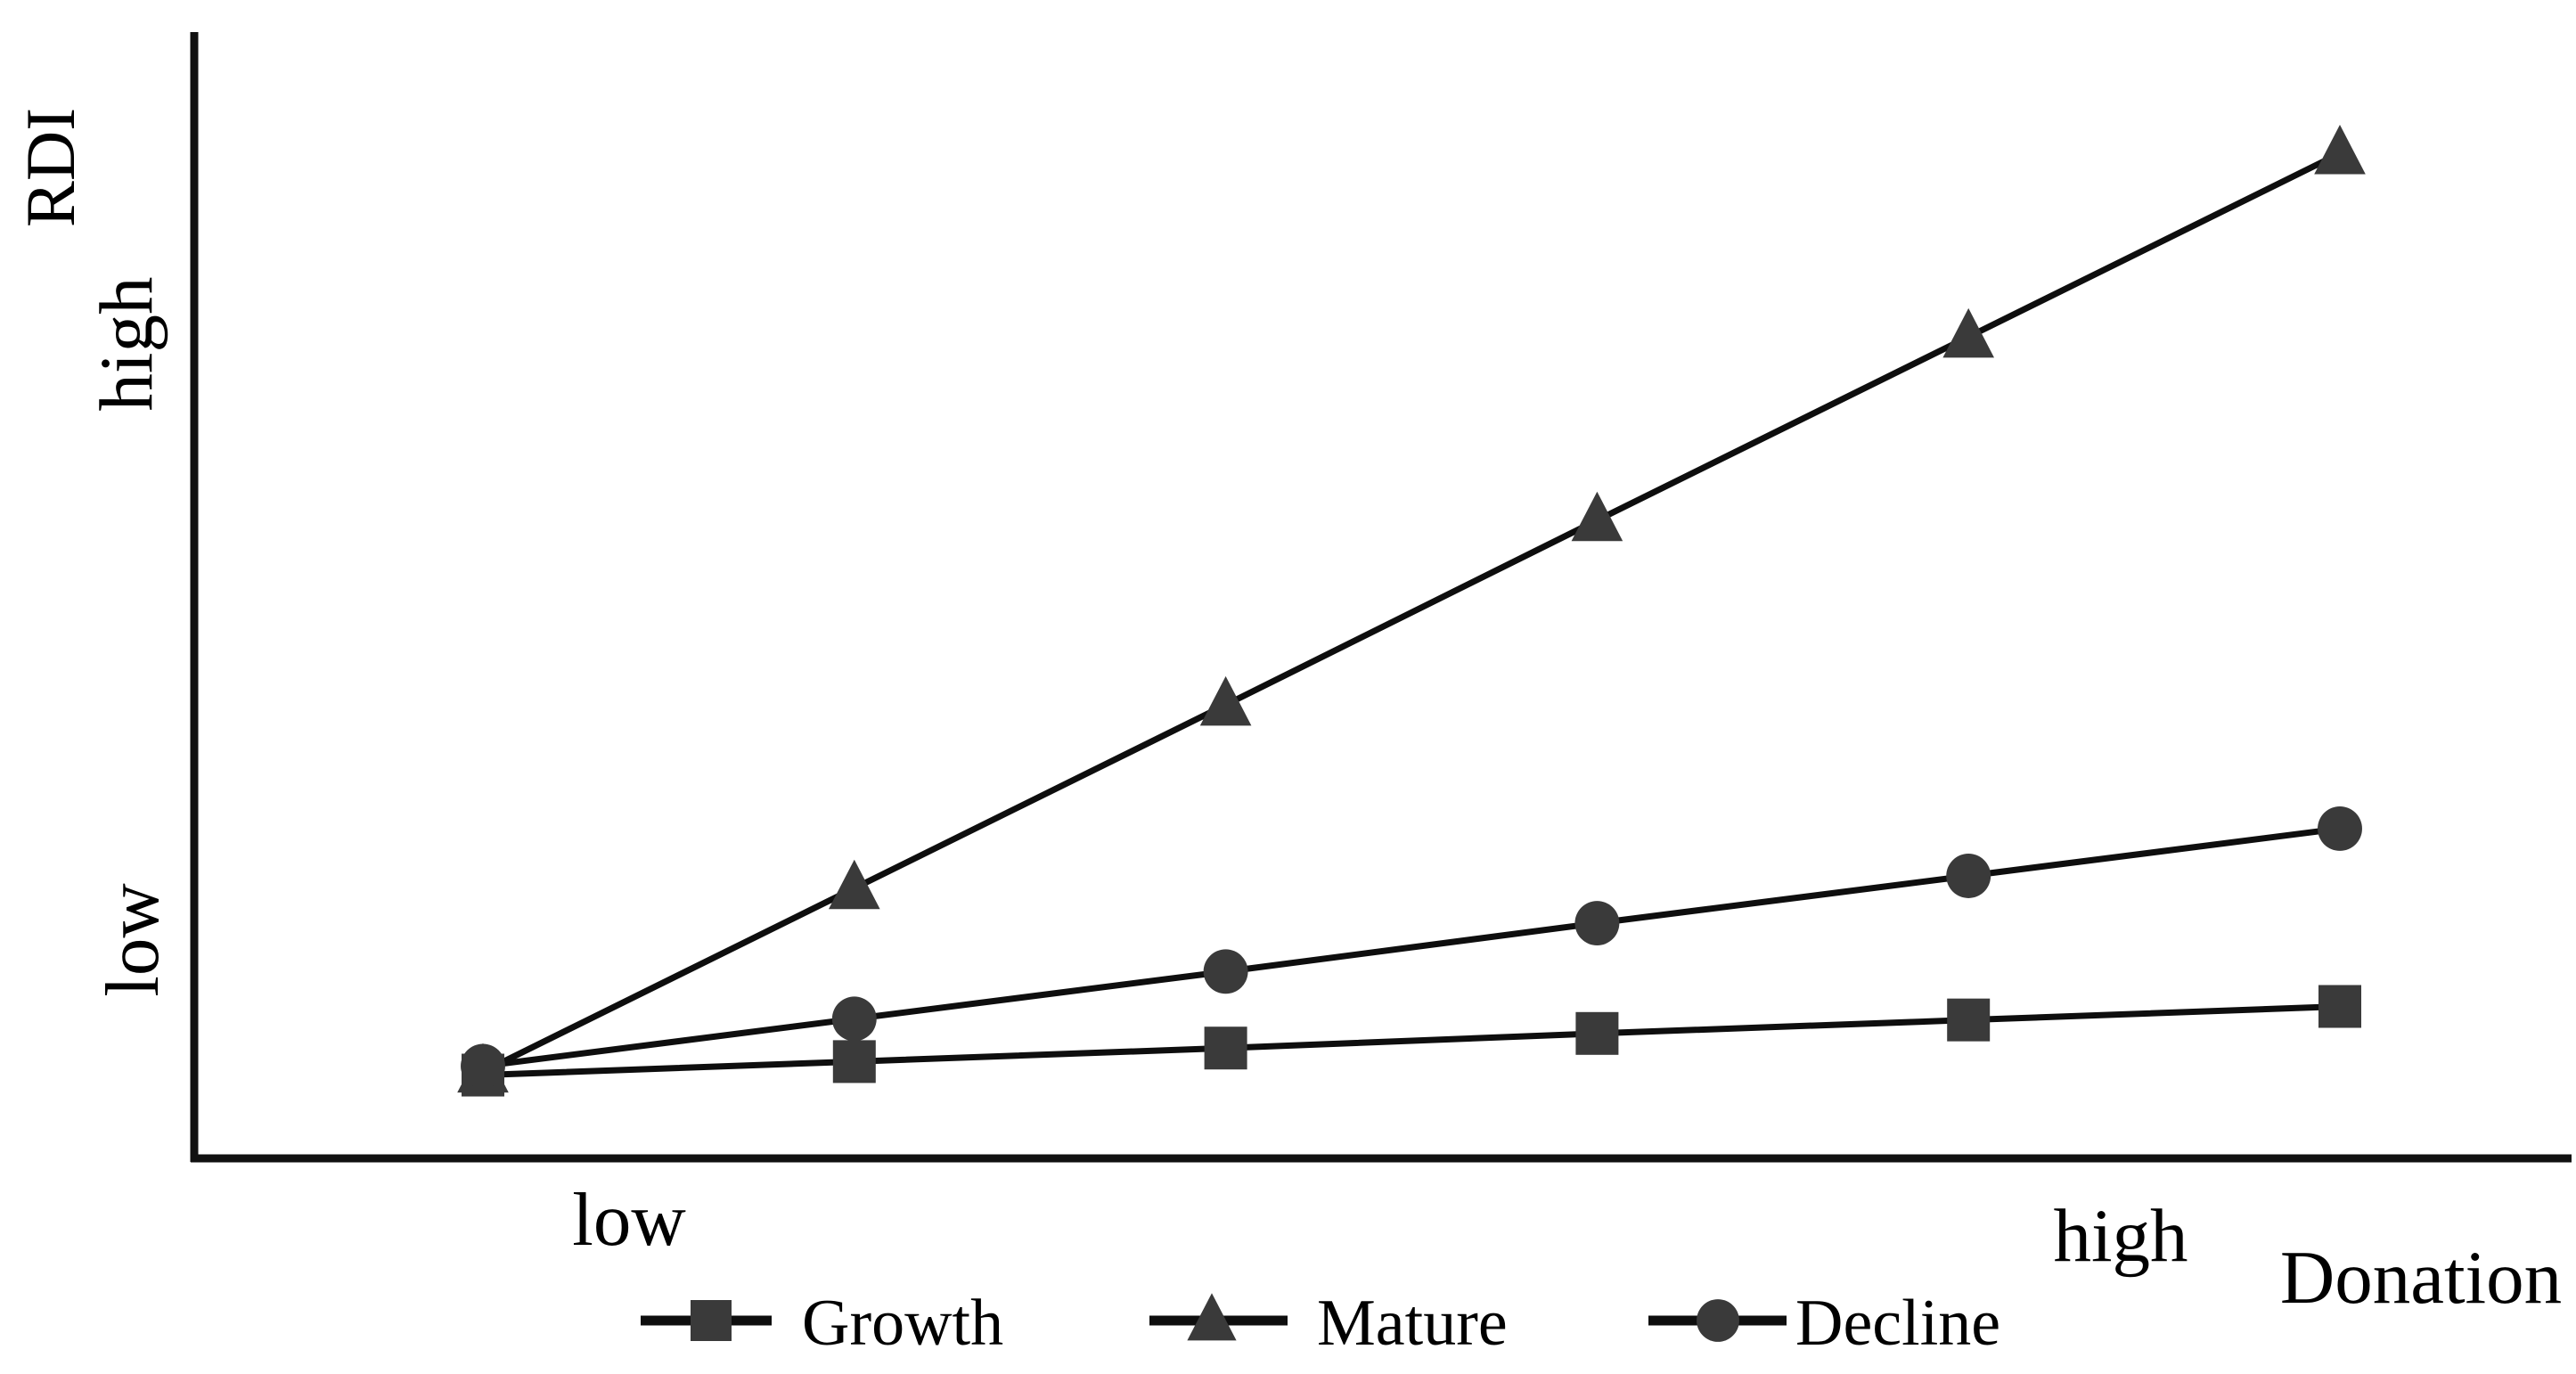 The width and height of the screenshot is (2576, 1374). What do you see at coordinates (1718, 1321) in the screenshot?
I see `legend-circle-icon` at bounding box center [1718, 1321].